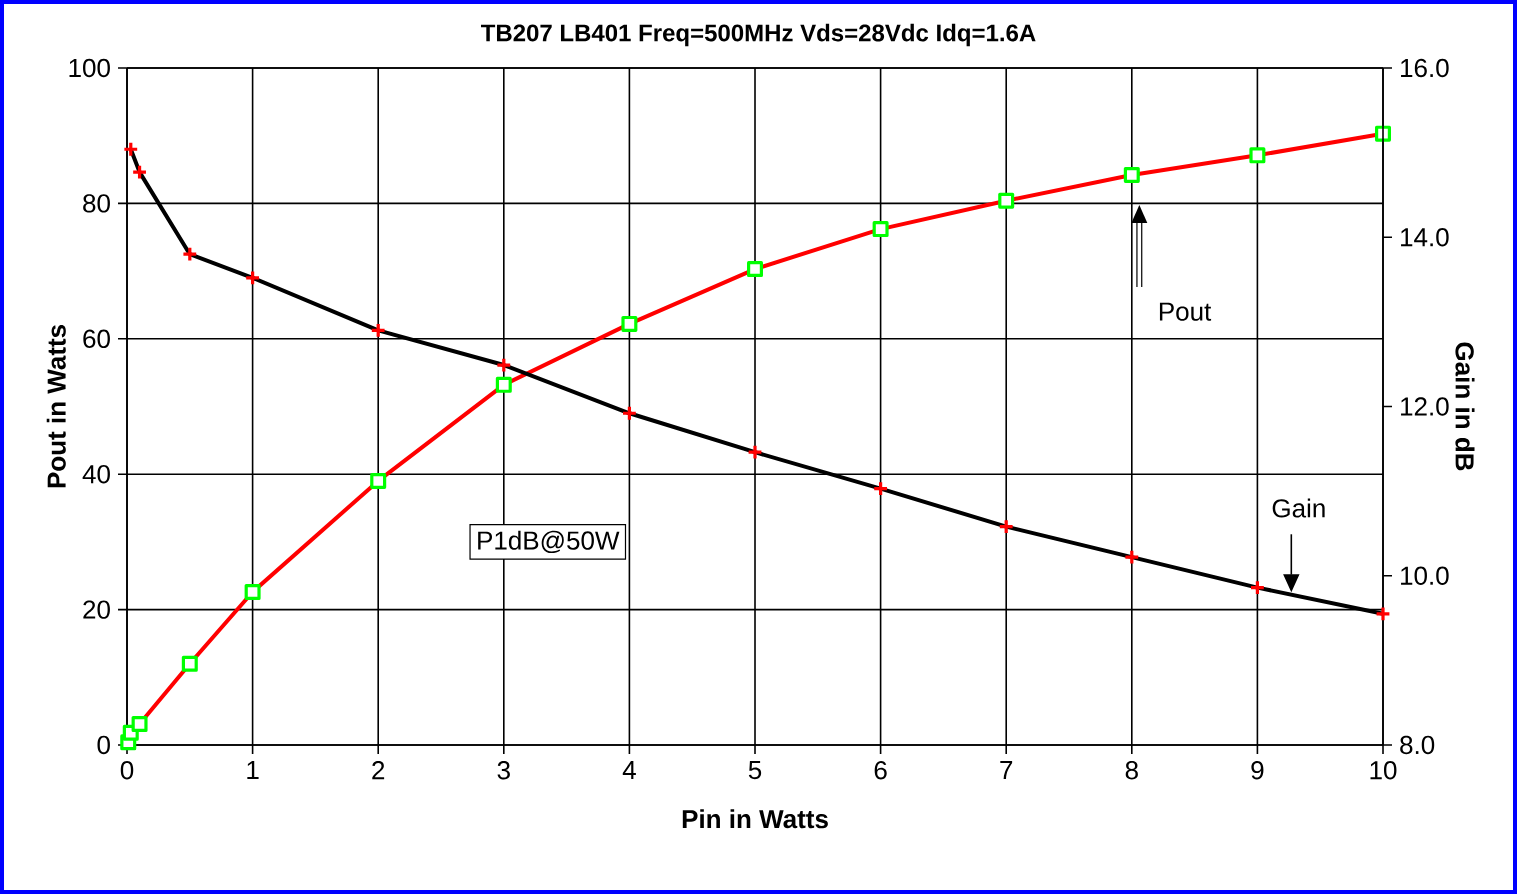 This screenshot has height=894, width=1517. Describe the element at coordinates (1131, 770) in the screenshot. I see `x-tick-label: 8` at that location.